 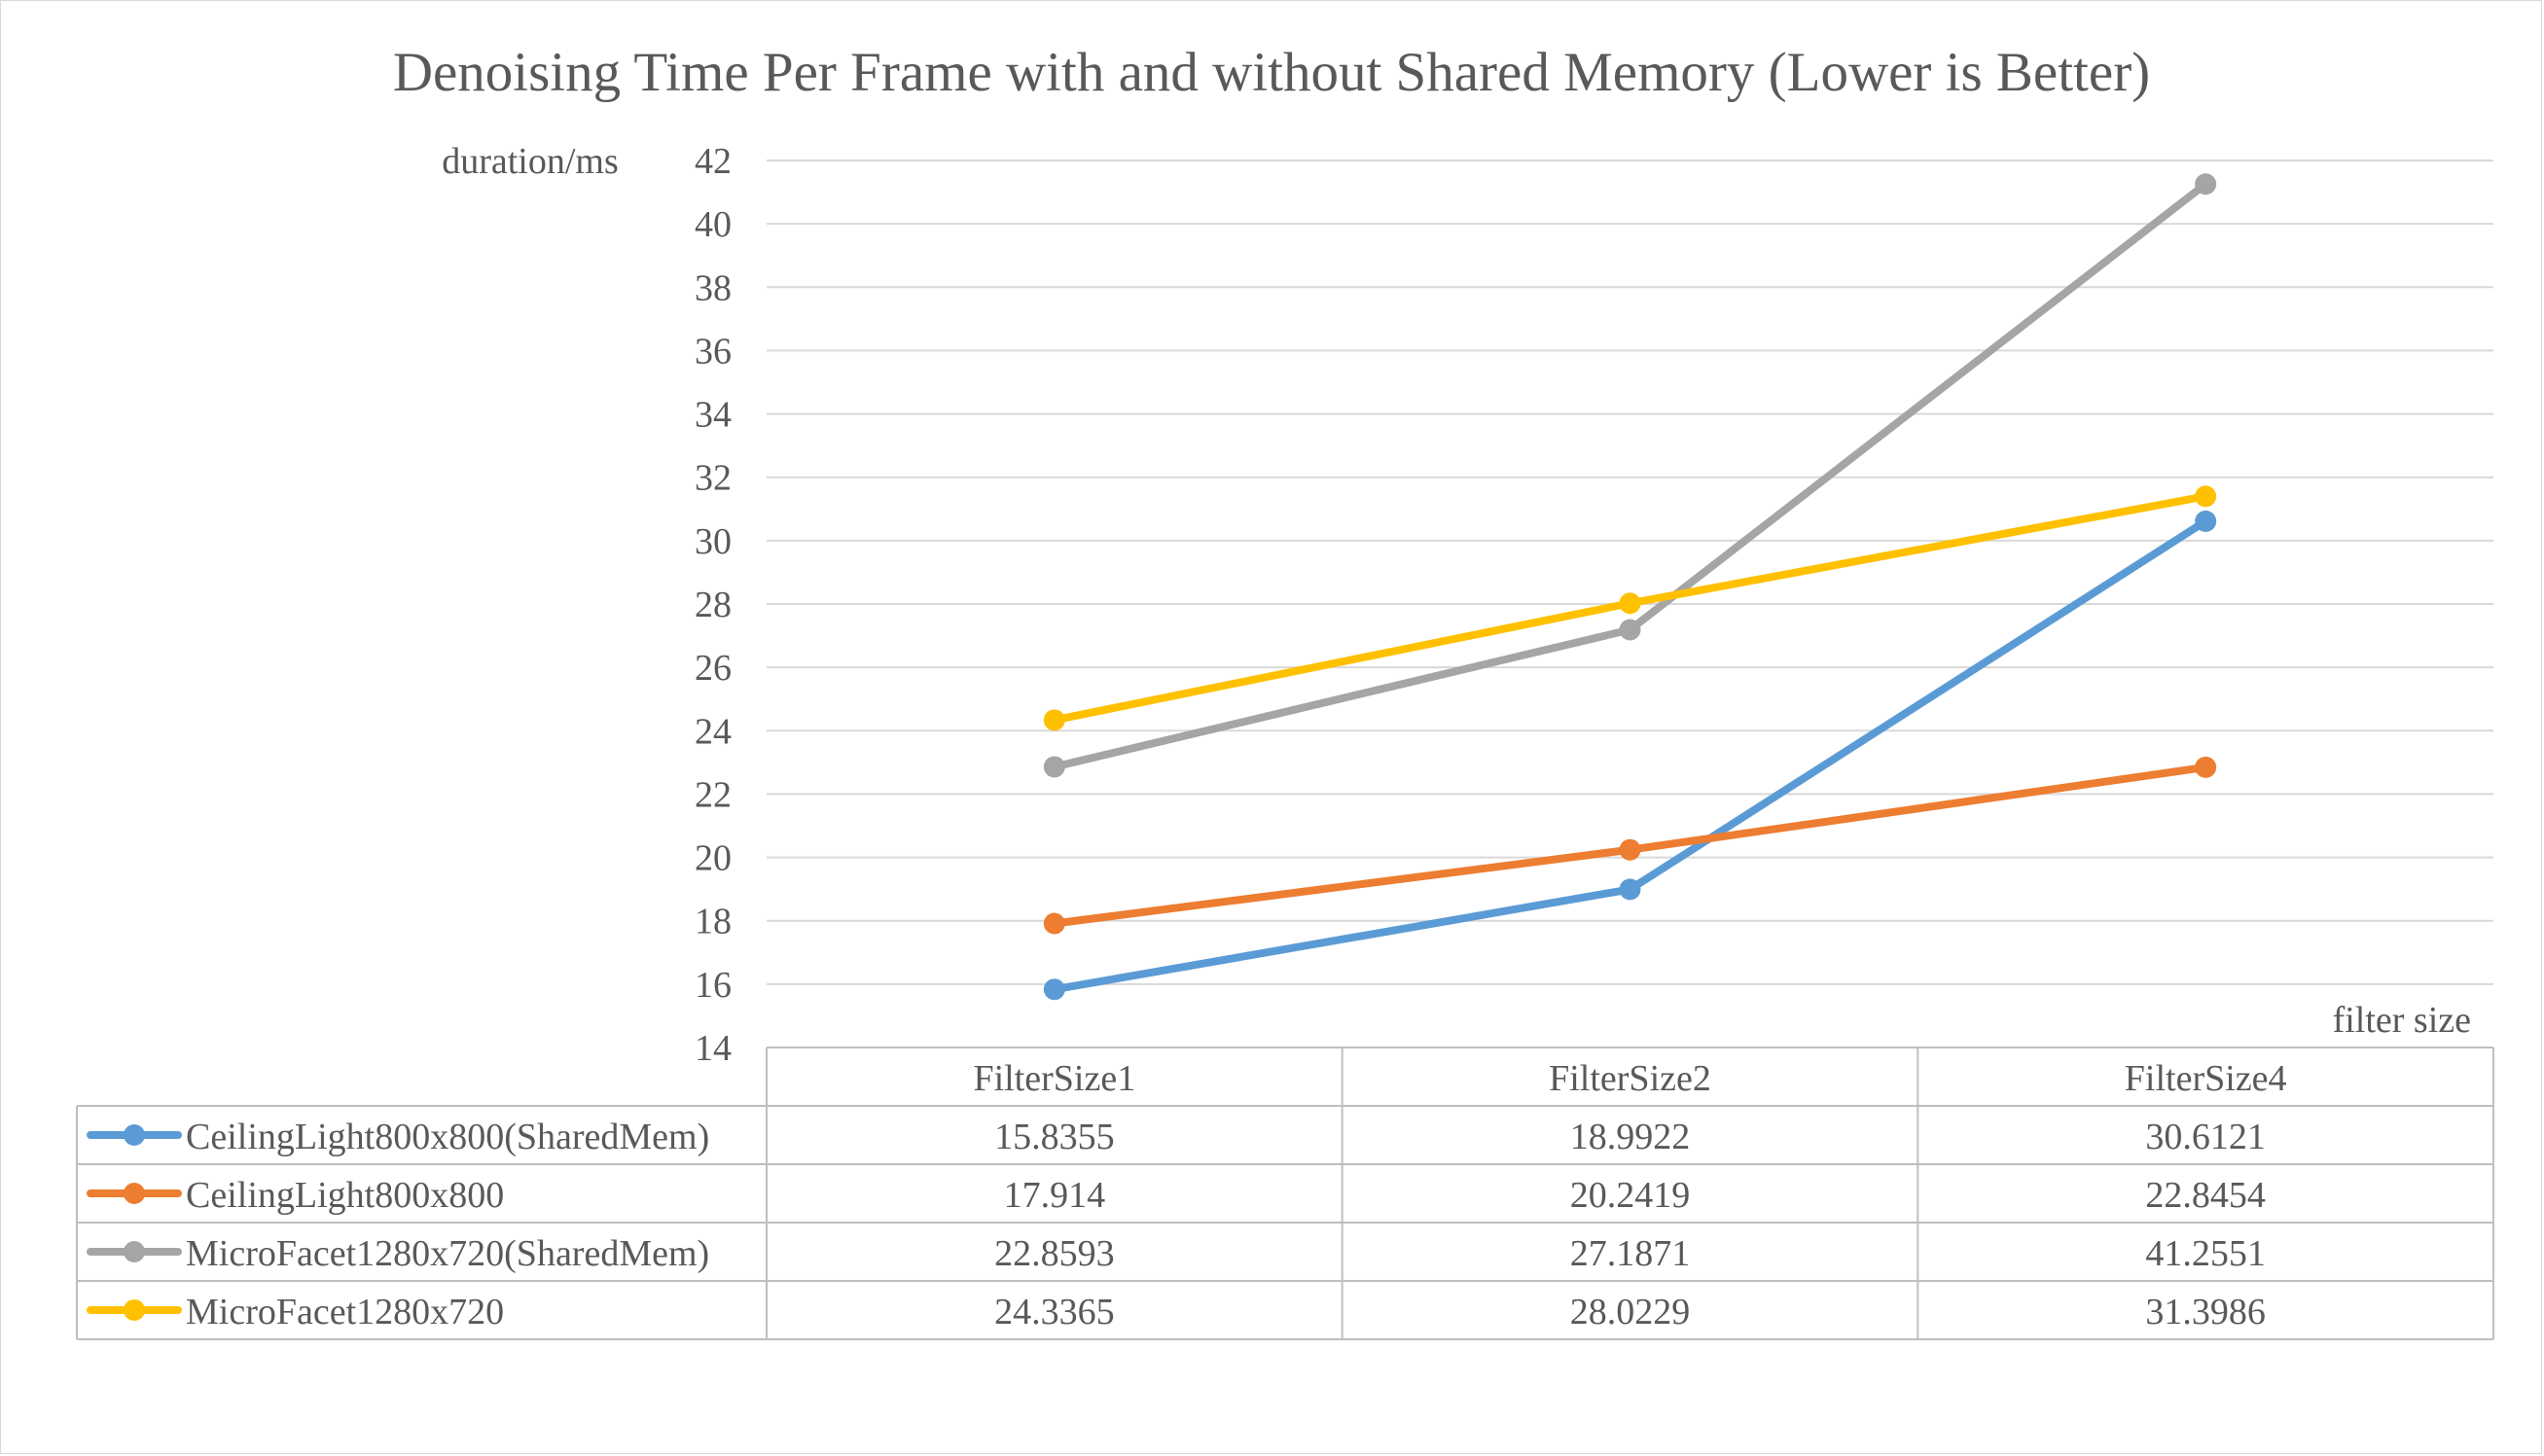 What do you see at coordinates (447, 1253) in the screenshot?
I see `legend-series-name: MicroFacet1280x720(SharedMem)` at bounding box center [447, 1253].